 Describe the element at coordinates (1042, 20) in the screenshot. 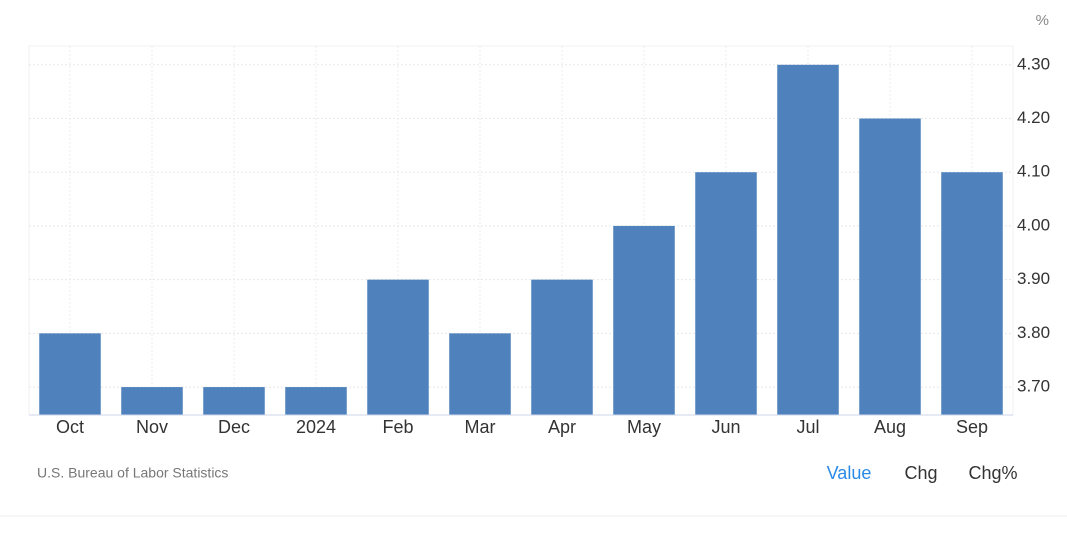

I see `unit-label: %` at that location.